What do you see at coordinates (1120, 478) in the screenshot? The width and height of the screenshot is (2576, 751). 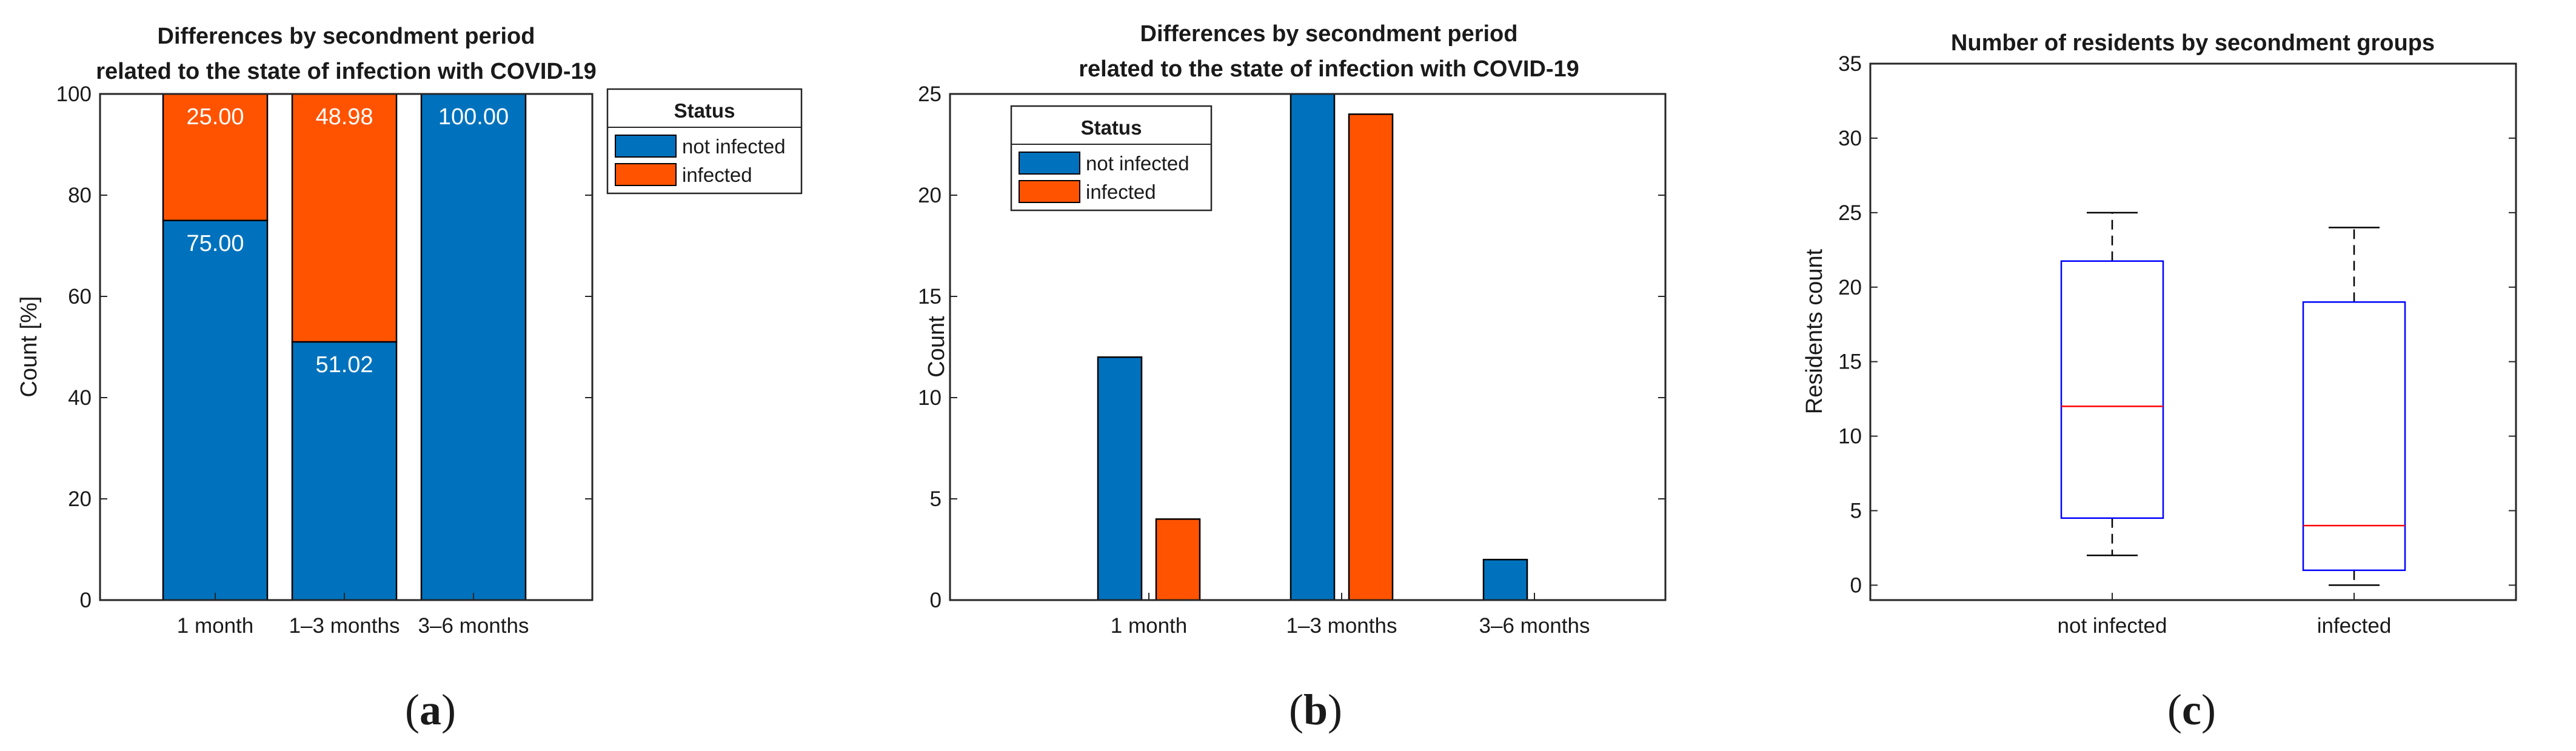 I see `chart-b-bar-not-infected-1-month` at bounding box center [1120, 478].